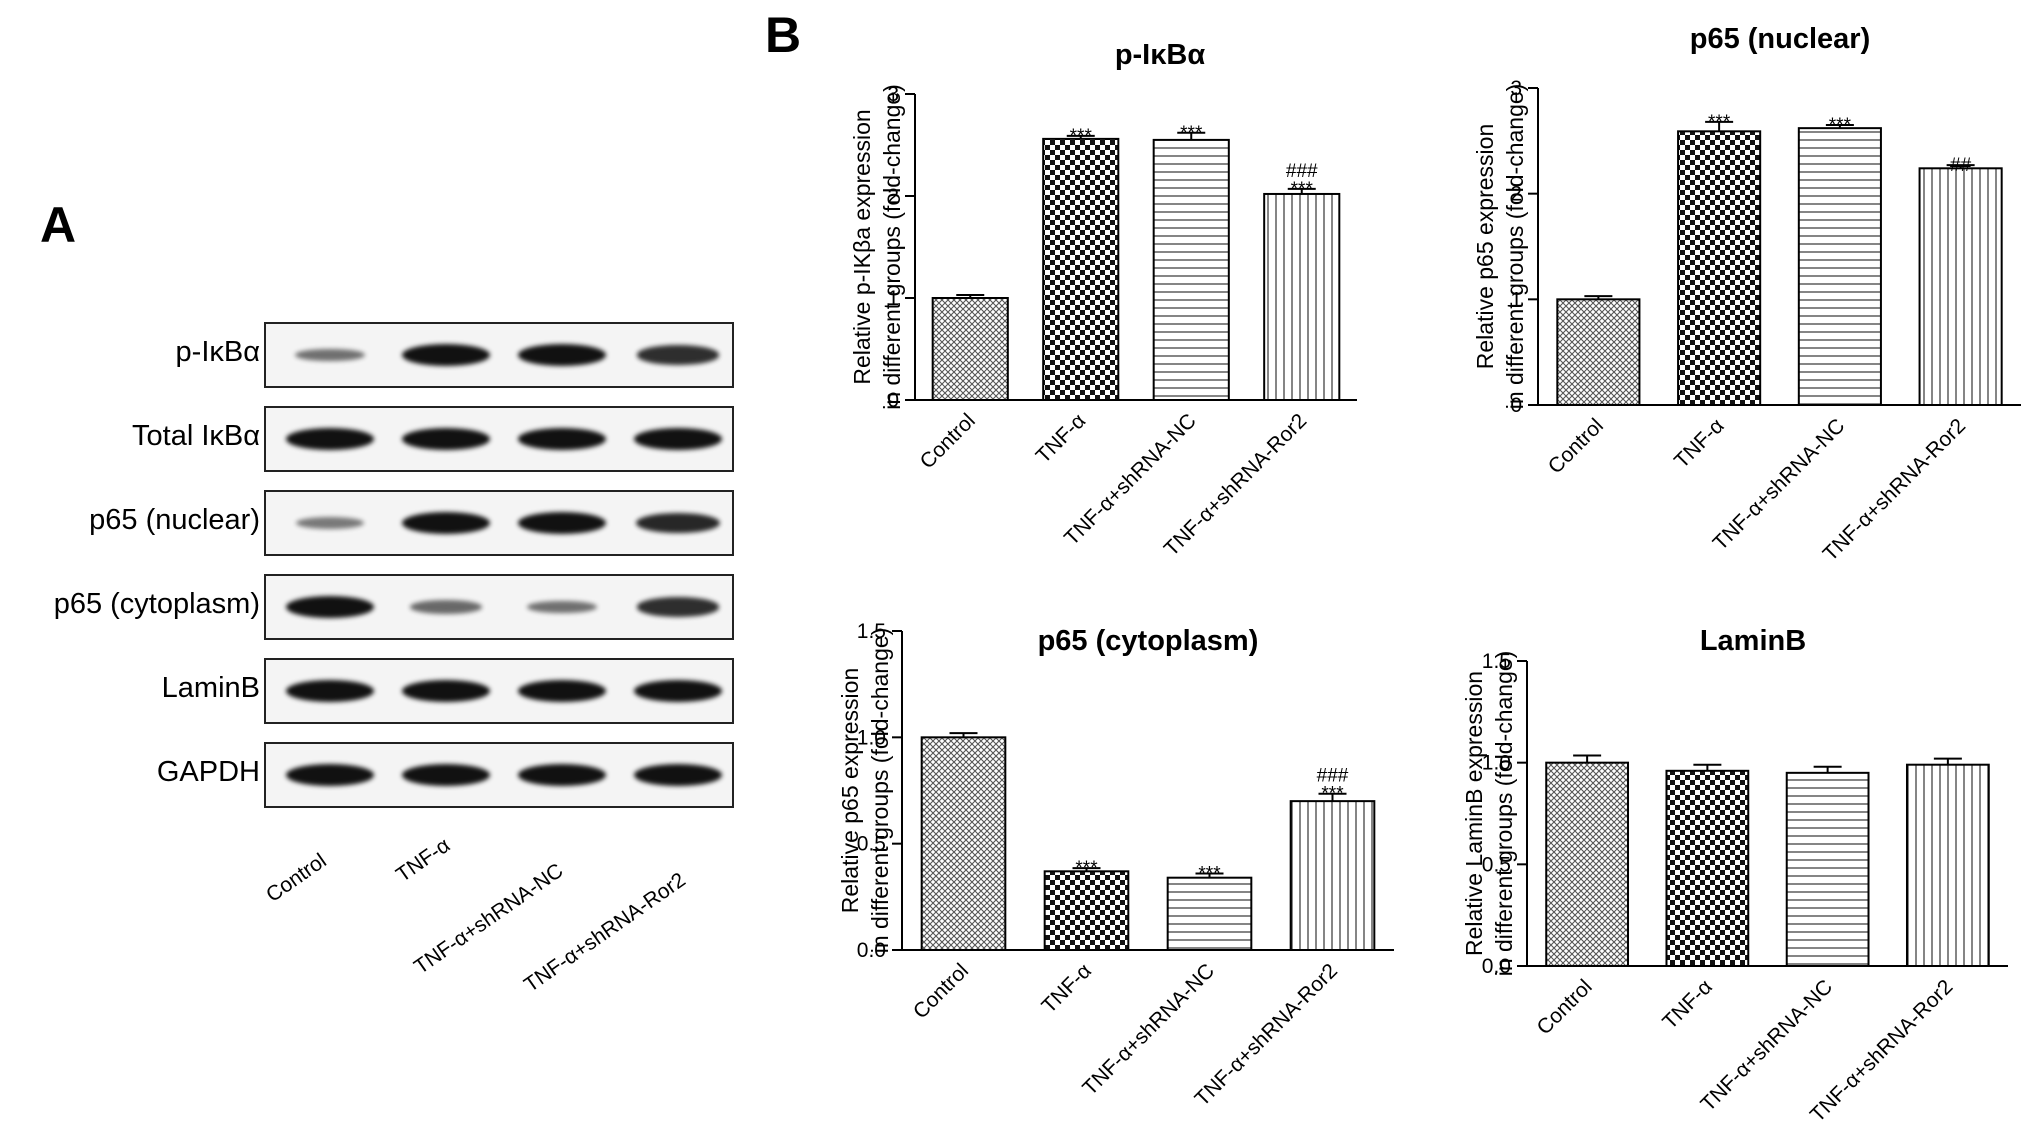 This screenshot has height=1148, width=2031. What do you see at coordinates (58, 225) in the screenshot?
I see `panel-a-letter: A` at bounding box center [58, 225].